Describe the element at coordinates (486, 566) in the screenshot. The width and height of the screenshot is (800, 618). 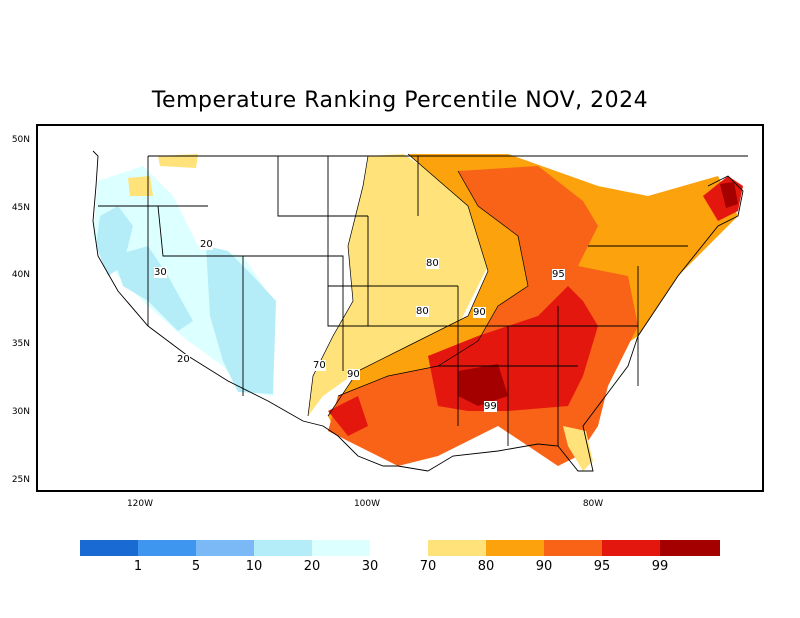
I see `colorbar-label: 80` at that location.